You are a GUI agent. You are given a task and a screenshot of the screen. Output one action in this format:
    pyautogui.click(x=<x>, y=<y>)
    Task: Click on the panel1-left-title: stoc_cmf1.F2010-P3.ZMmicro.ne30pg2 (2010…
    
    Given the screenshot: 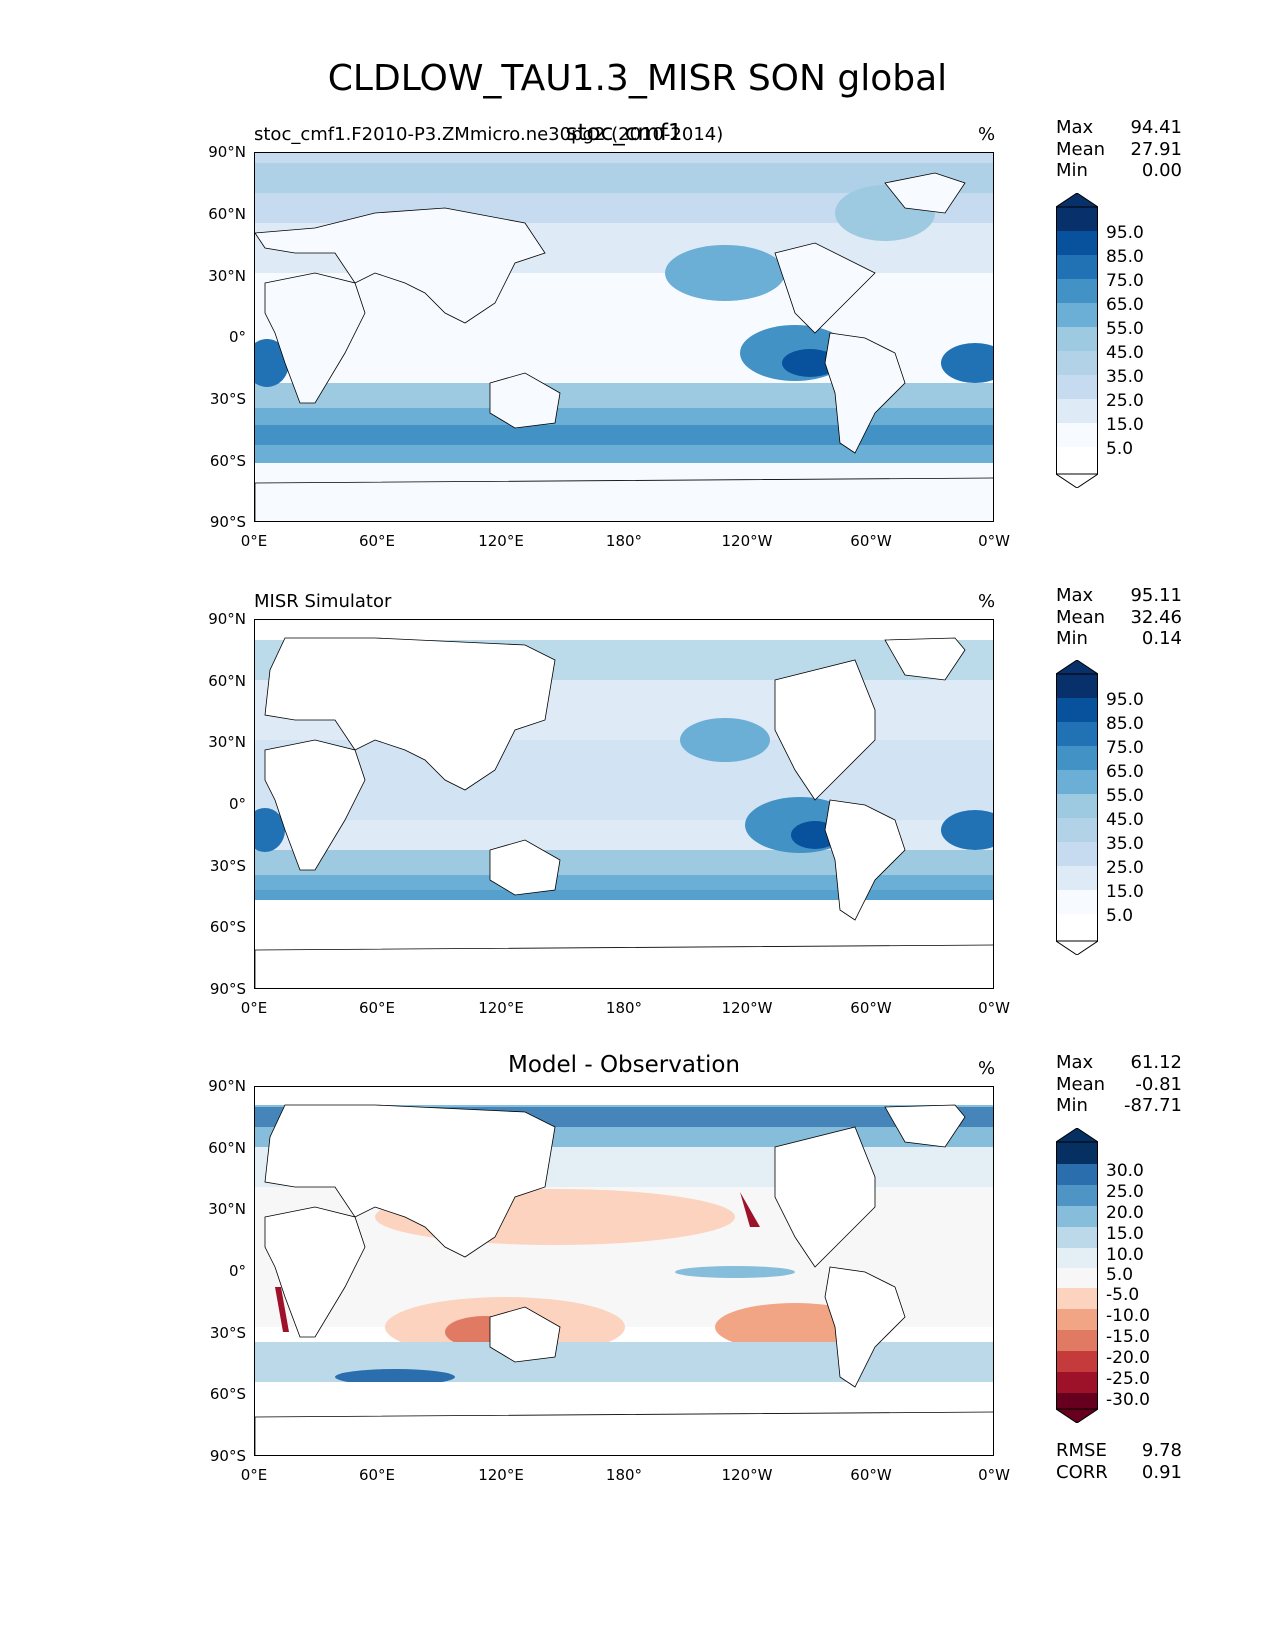 What is the action you would take?
    pyautogui.click(x=489, y=134)
    